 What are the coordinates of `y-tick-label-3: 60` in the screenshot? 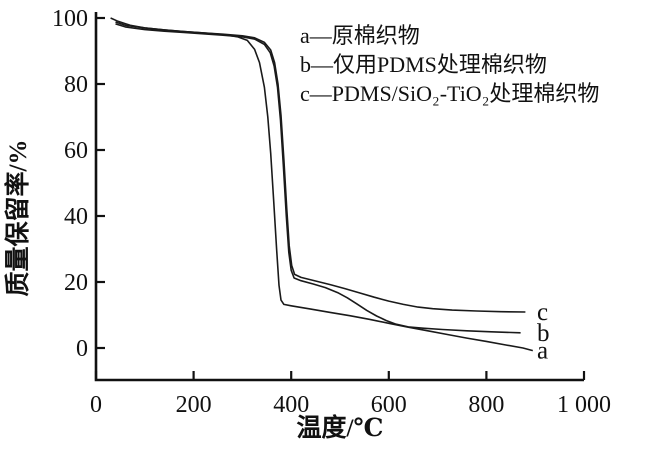 It's located at (76, 151).